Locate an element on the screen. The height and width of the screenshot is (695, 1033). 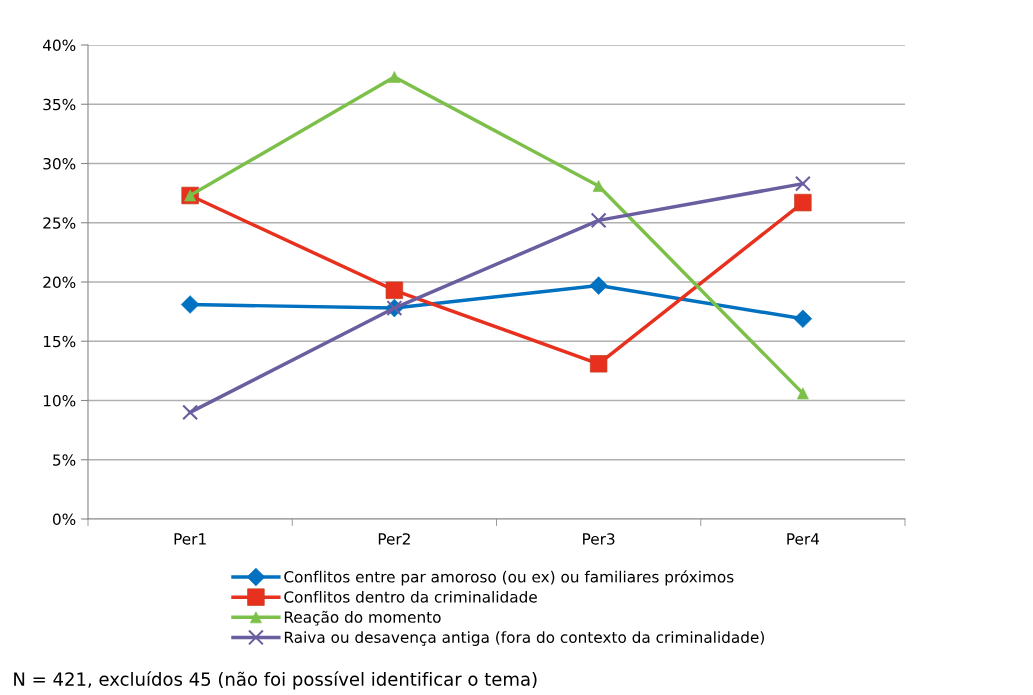
text: N = 421, excluídos 45 (não foi possível identificar o tema) is located at coordinates (275, 680).